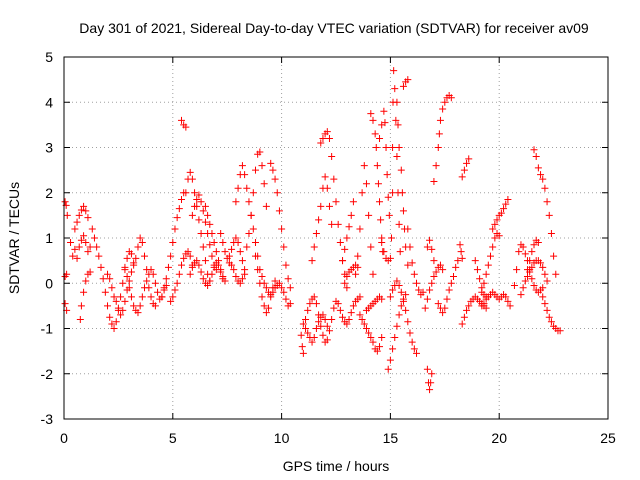  I want to click on series-arc-as, so click(448, 287).